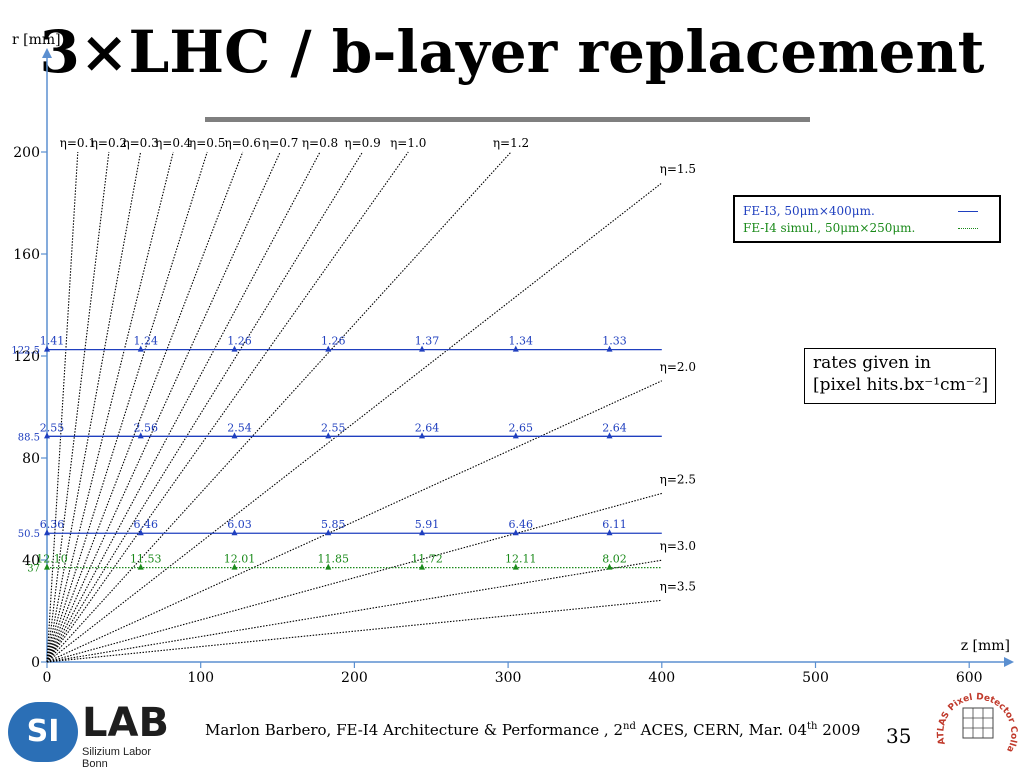 The height and width of the screenshot is (768, 1024). Describe the element at coordinates (243, 143) in the screenshot. I see `eta-label: η=0.6` at that location.